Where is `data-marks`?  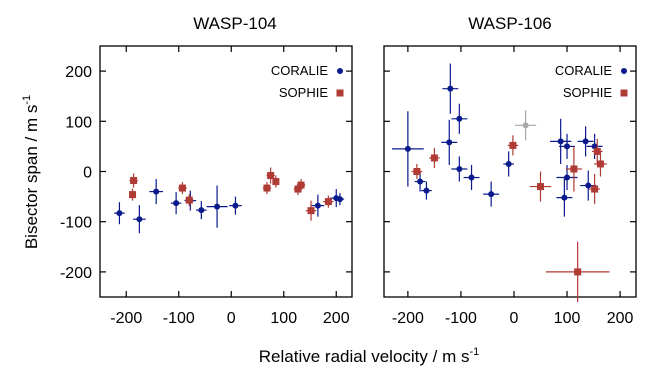
data-marks is located at coordinates (229, 200).